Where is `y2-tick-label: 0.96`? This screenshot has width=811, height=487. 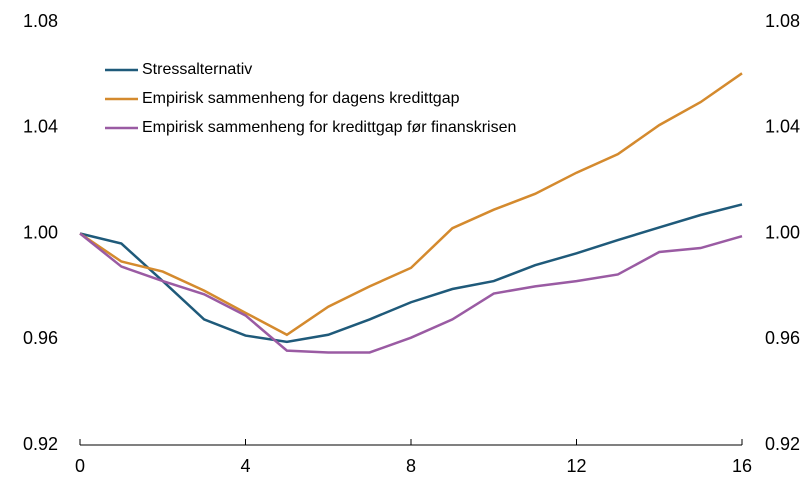
y2-tick-label: 0.96 is located at coordinates (782, 338).